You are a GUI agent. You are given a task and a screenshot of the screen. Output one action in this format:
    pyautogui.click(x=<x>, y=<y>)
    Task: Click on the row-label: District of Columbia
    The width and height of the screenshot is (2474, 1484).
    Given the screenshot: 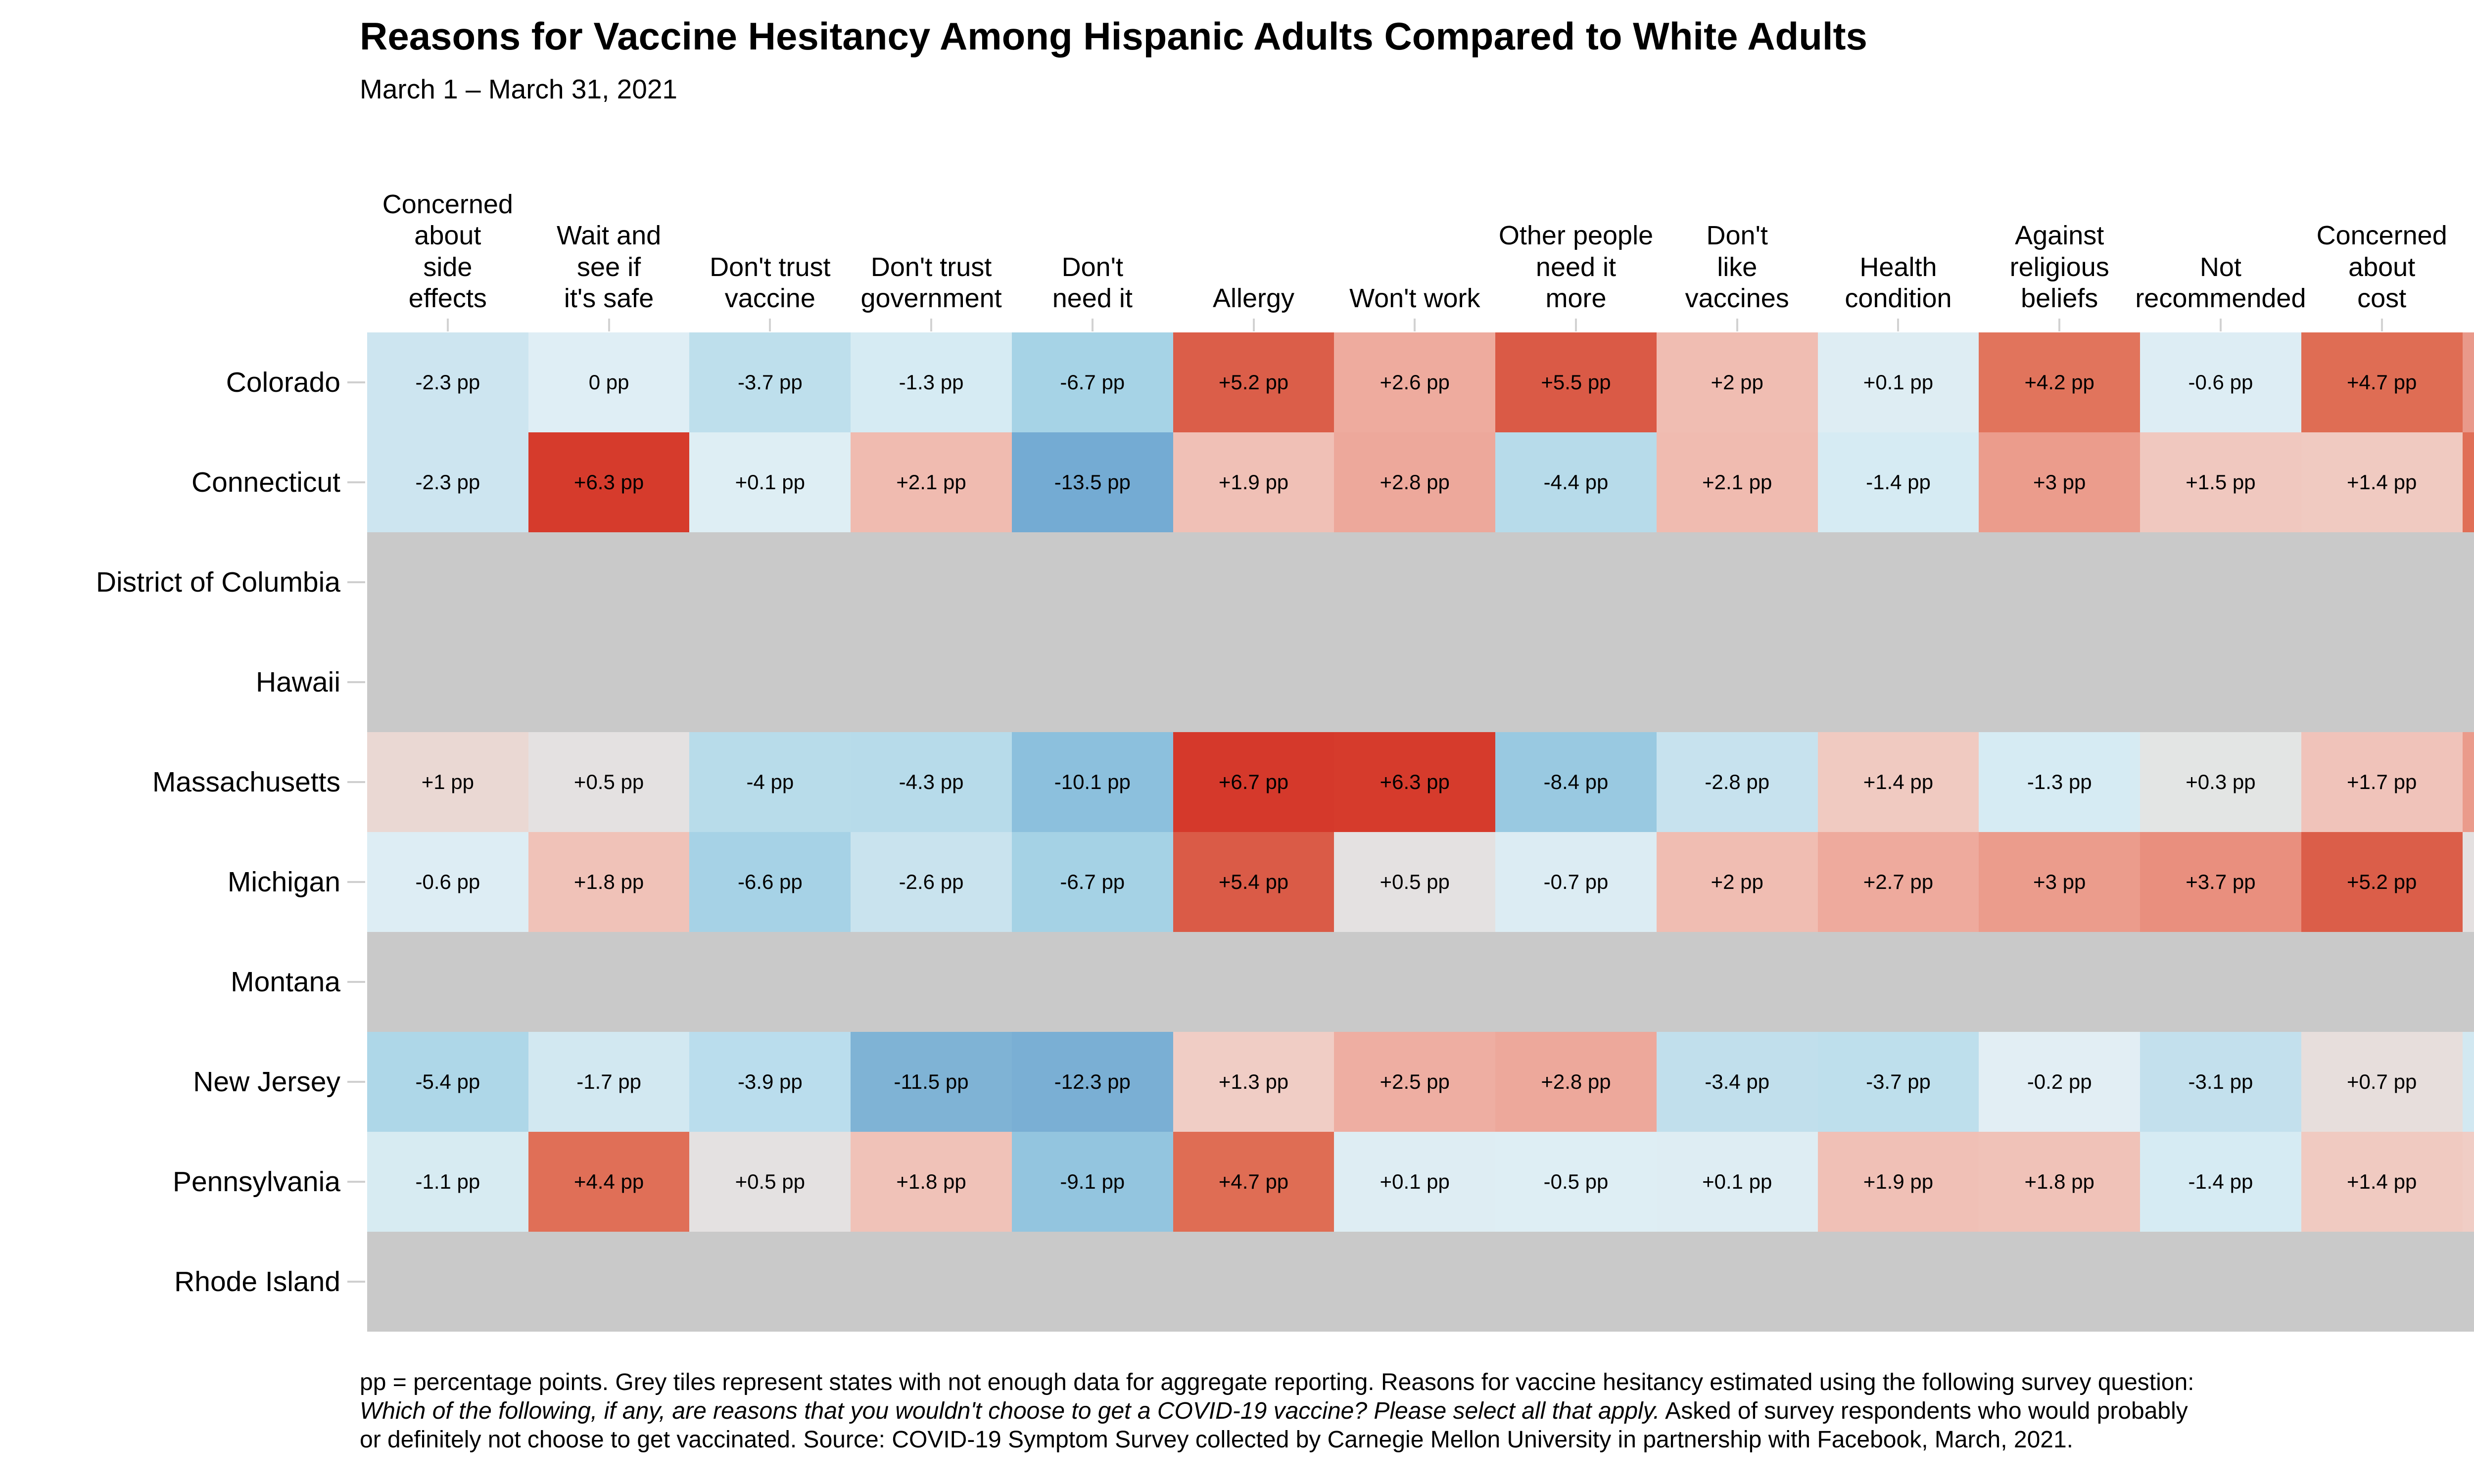 What is the action you would take?
    pyautogui.click(x=217, y=582)
    